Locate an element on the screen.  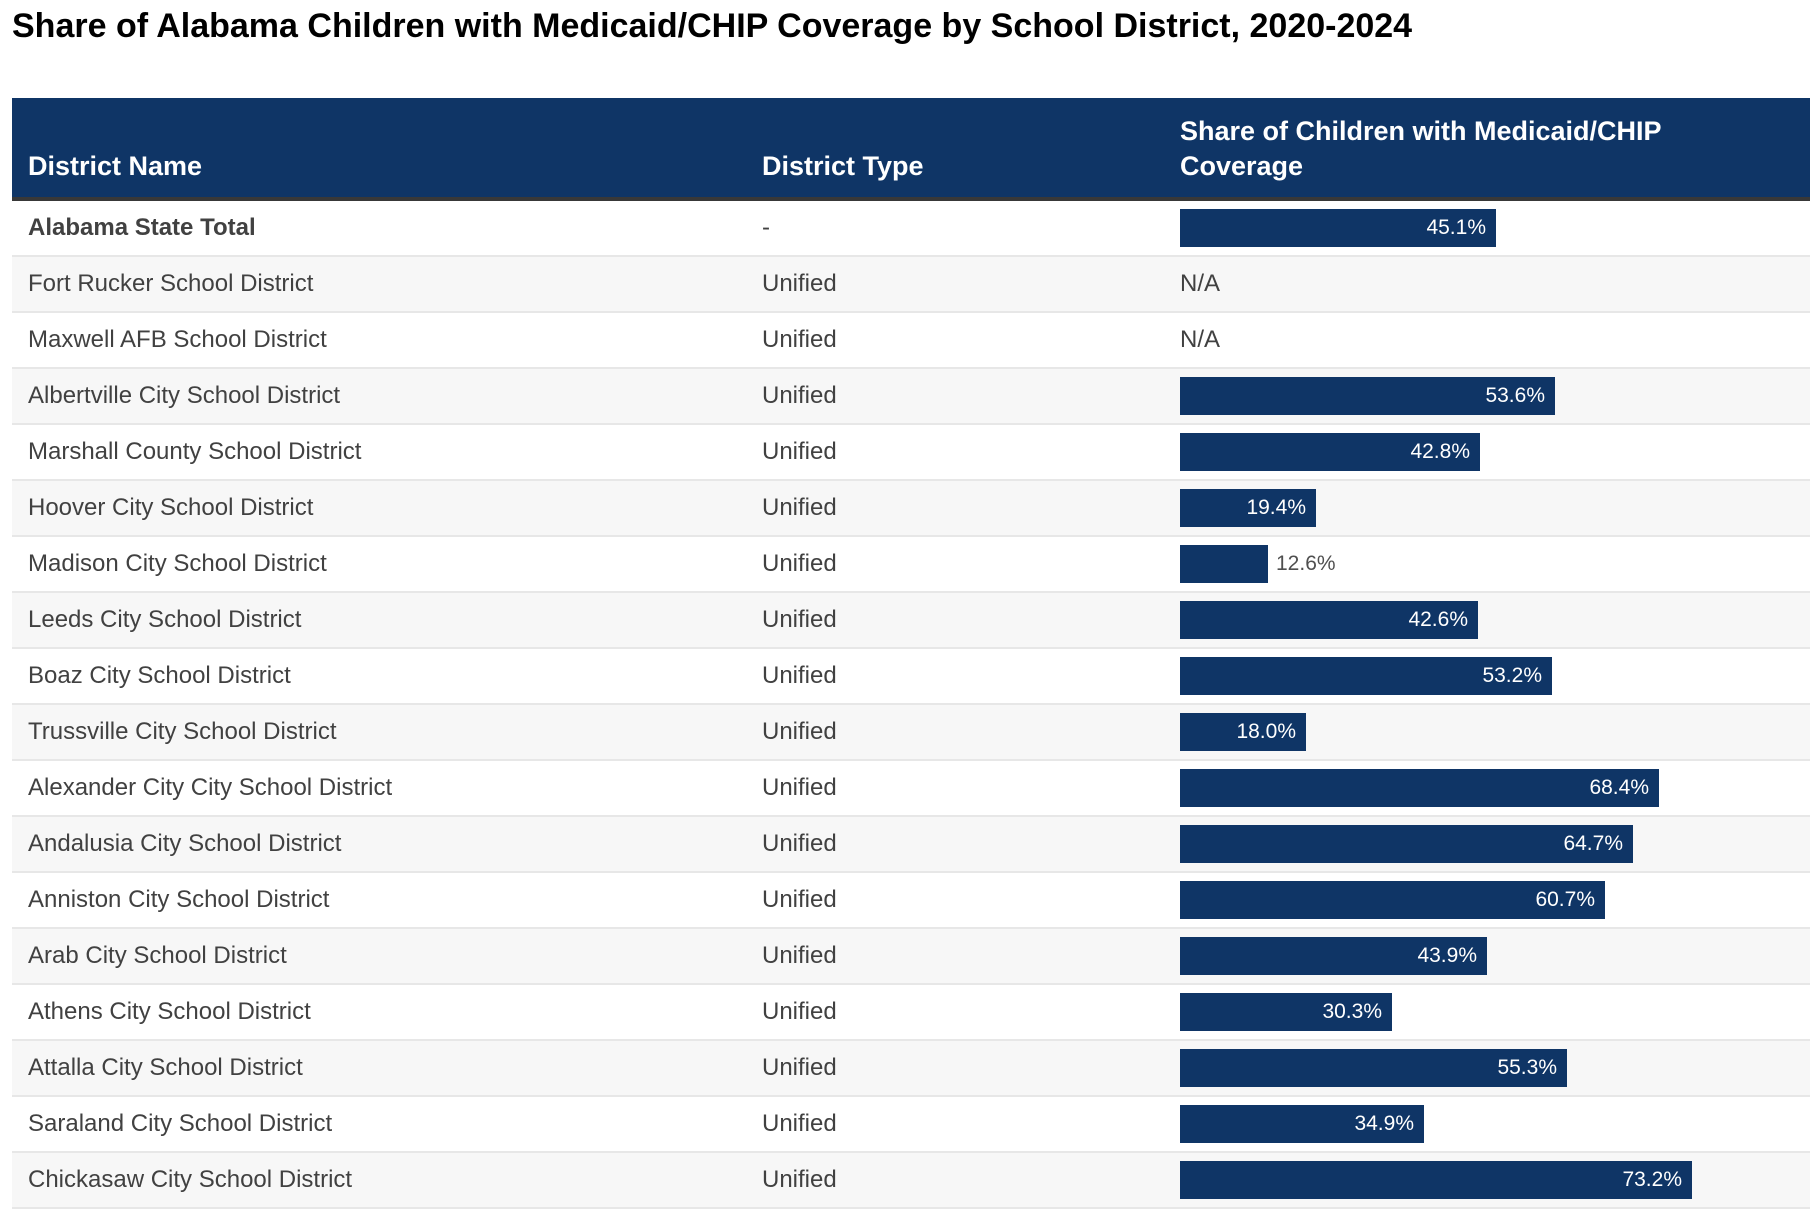
coverage-bar is located at coordinates (1224, 564).